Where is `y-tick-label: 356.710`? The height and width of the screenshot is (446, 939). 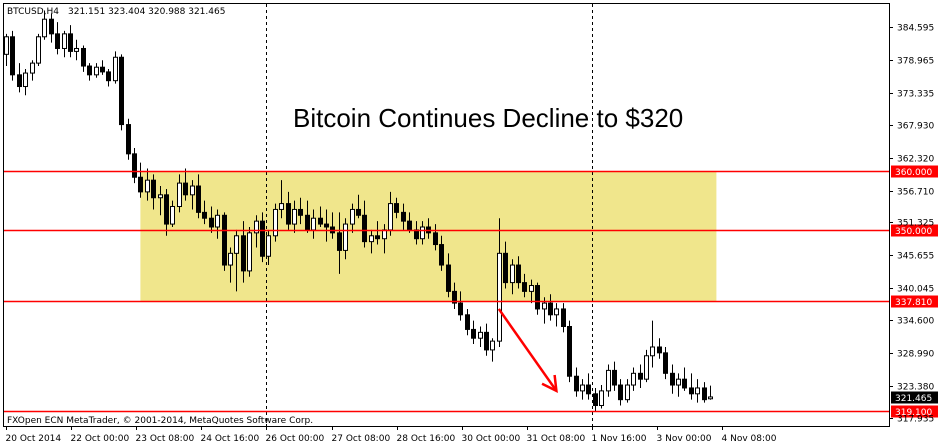
y-tick-label: 356.710 is located at coordinates (915, 193).